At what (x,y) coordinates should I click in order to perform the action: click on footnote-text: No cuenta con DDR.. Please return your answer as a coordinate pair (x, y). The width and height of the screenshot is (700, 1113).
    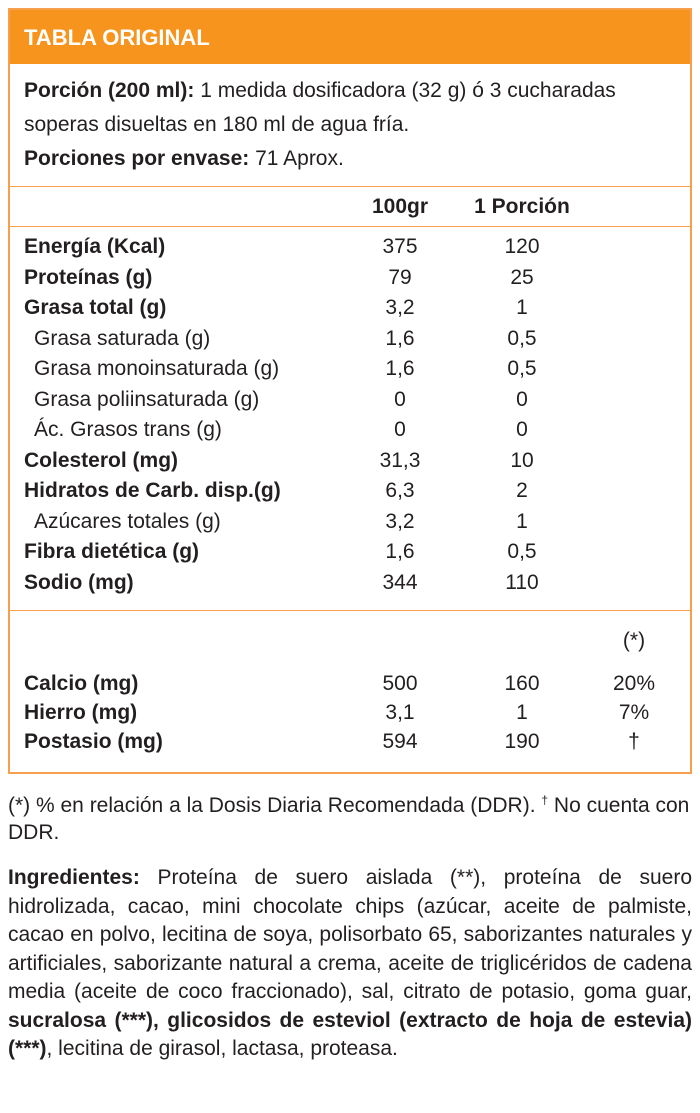
    Looking at the image, I should click on (349, 819).